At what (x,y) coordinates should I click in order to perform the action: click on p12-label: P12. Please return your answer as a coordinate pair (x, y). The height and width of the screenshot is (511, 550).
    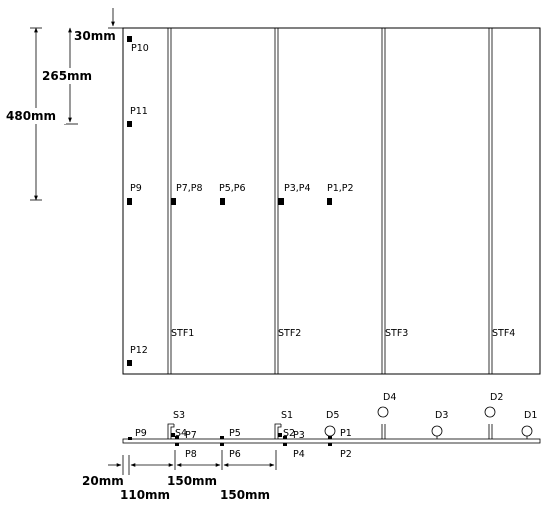
    Looking at the image, I should click on (139, 350).